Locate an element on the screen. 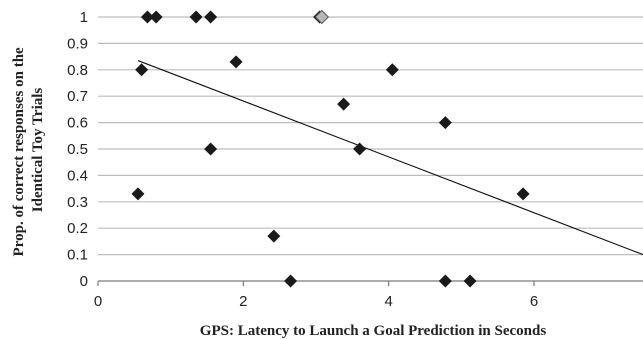  x-tick-label: 4 is located at coordinates (388, 301).